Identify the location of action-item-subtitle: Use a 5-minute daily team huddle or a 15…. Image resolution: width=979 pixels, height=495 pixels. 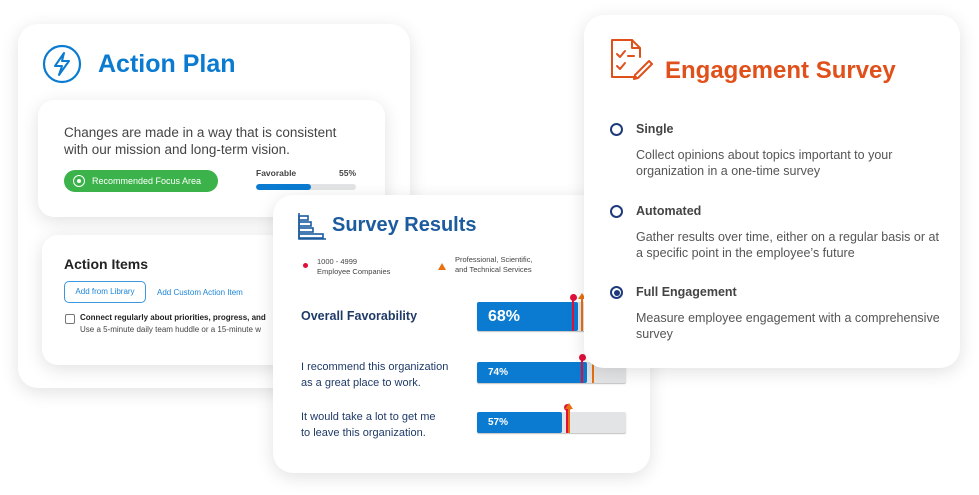
(170, 329).